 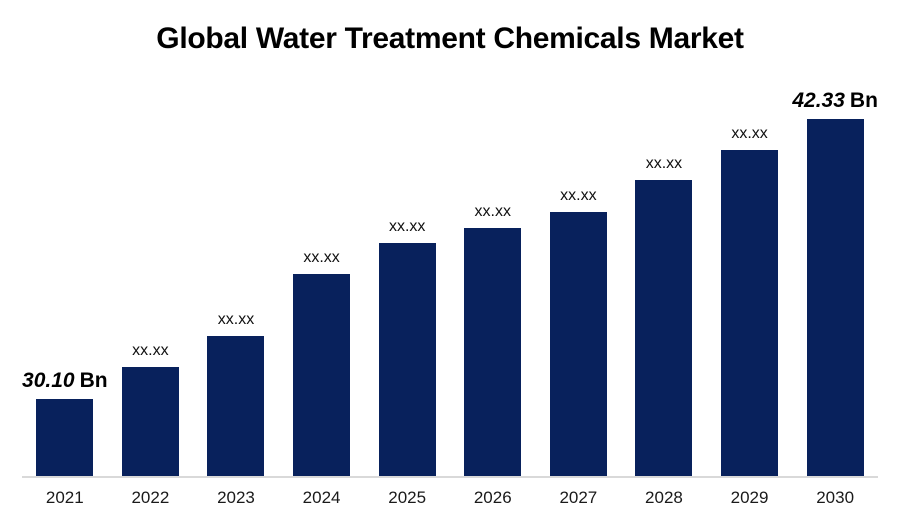 I want to click on bar-2029, so click(x=750, y=313).